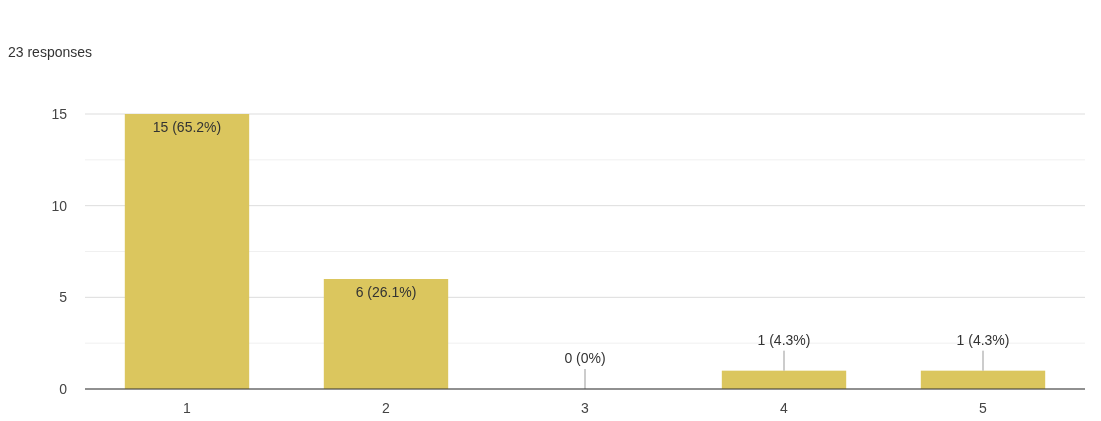 The height and width of the screenshot is (421, 1101). What do you see at coordinates (386, 408) in the screenshot?
I see `x-tick-label: 2` at bounding box center [386, 408].